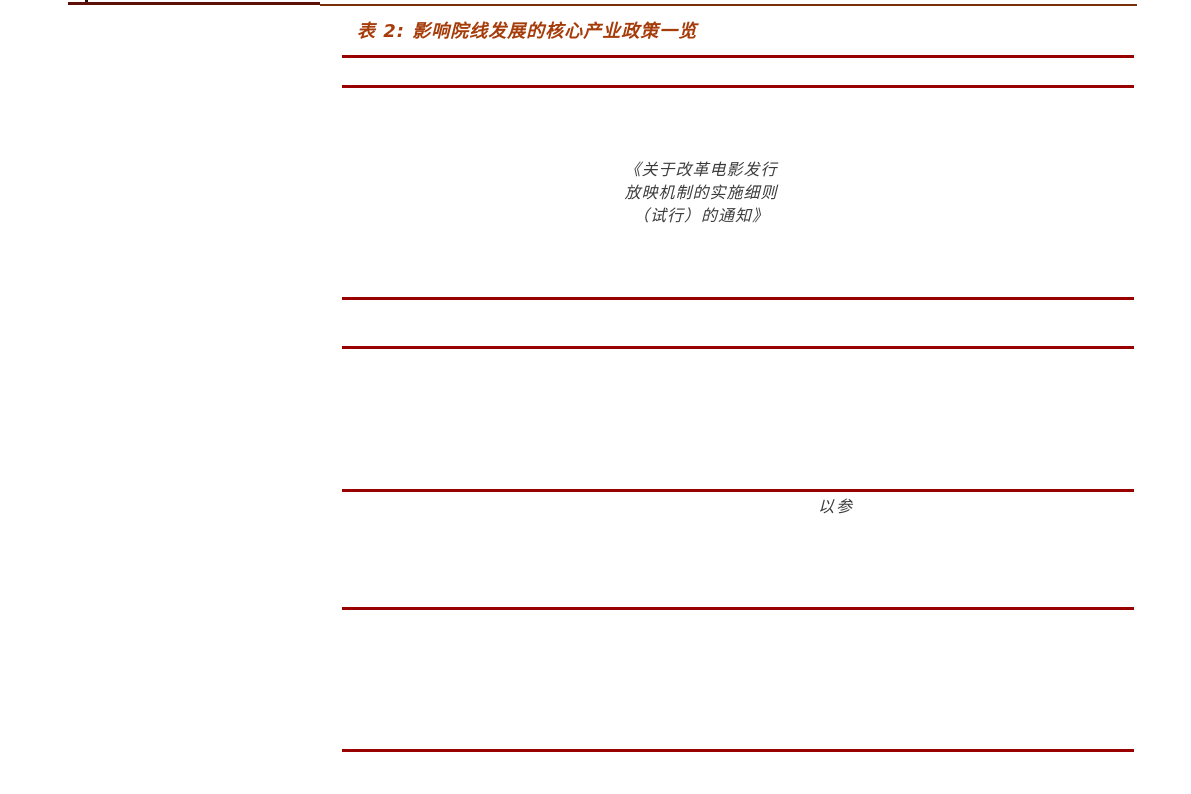 The width and height of the screenshot is (1191, 794). I want to click on policy-name-cell: 《关于改革电影发行 放映机制的实施细则 （试行）的通知》, so click(701, 192).